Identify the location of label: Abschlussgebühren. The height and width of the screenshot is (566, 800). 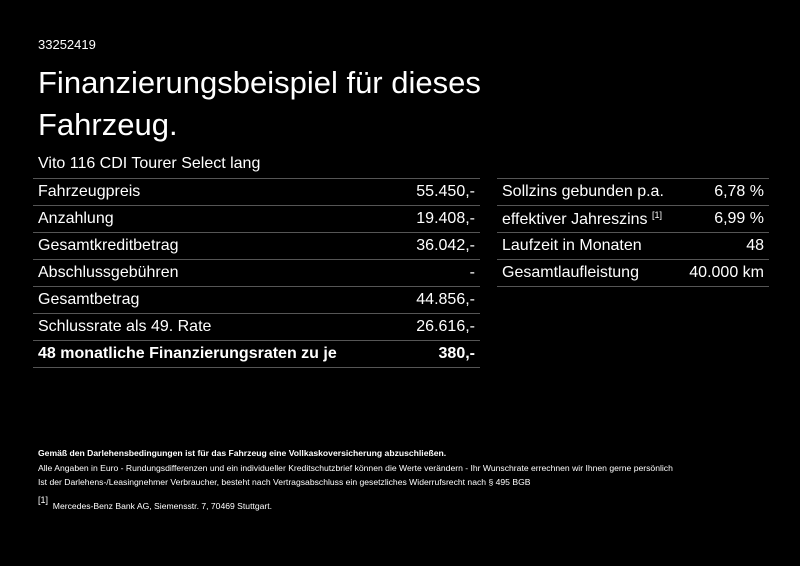
(108, 273).